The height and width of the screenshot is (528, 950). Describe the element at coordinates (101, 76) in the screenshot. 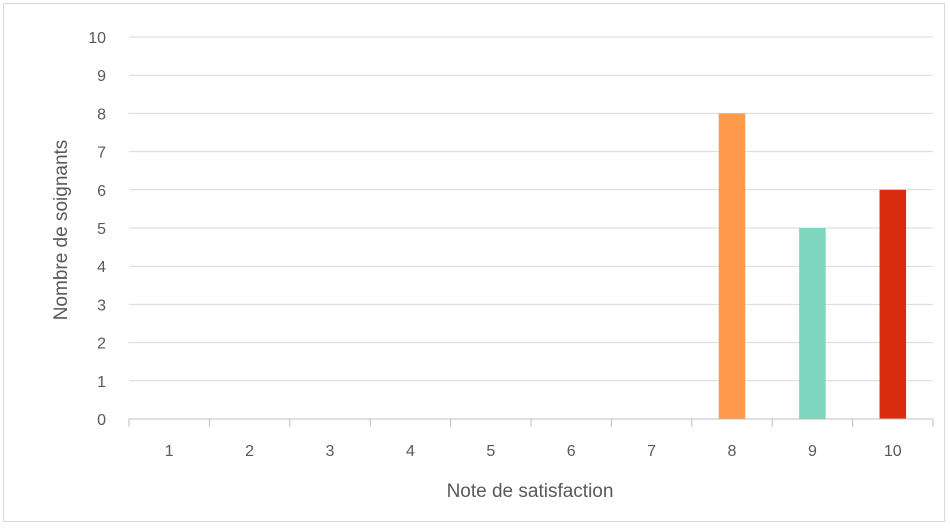

I see `y-tick-label: 9` at that location.